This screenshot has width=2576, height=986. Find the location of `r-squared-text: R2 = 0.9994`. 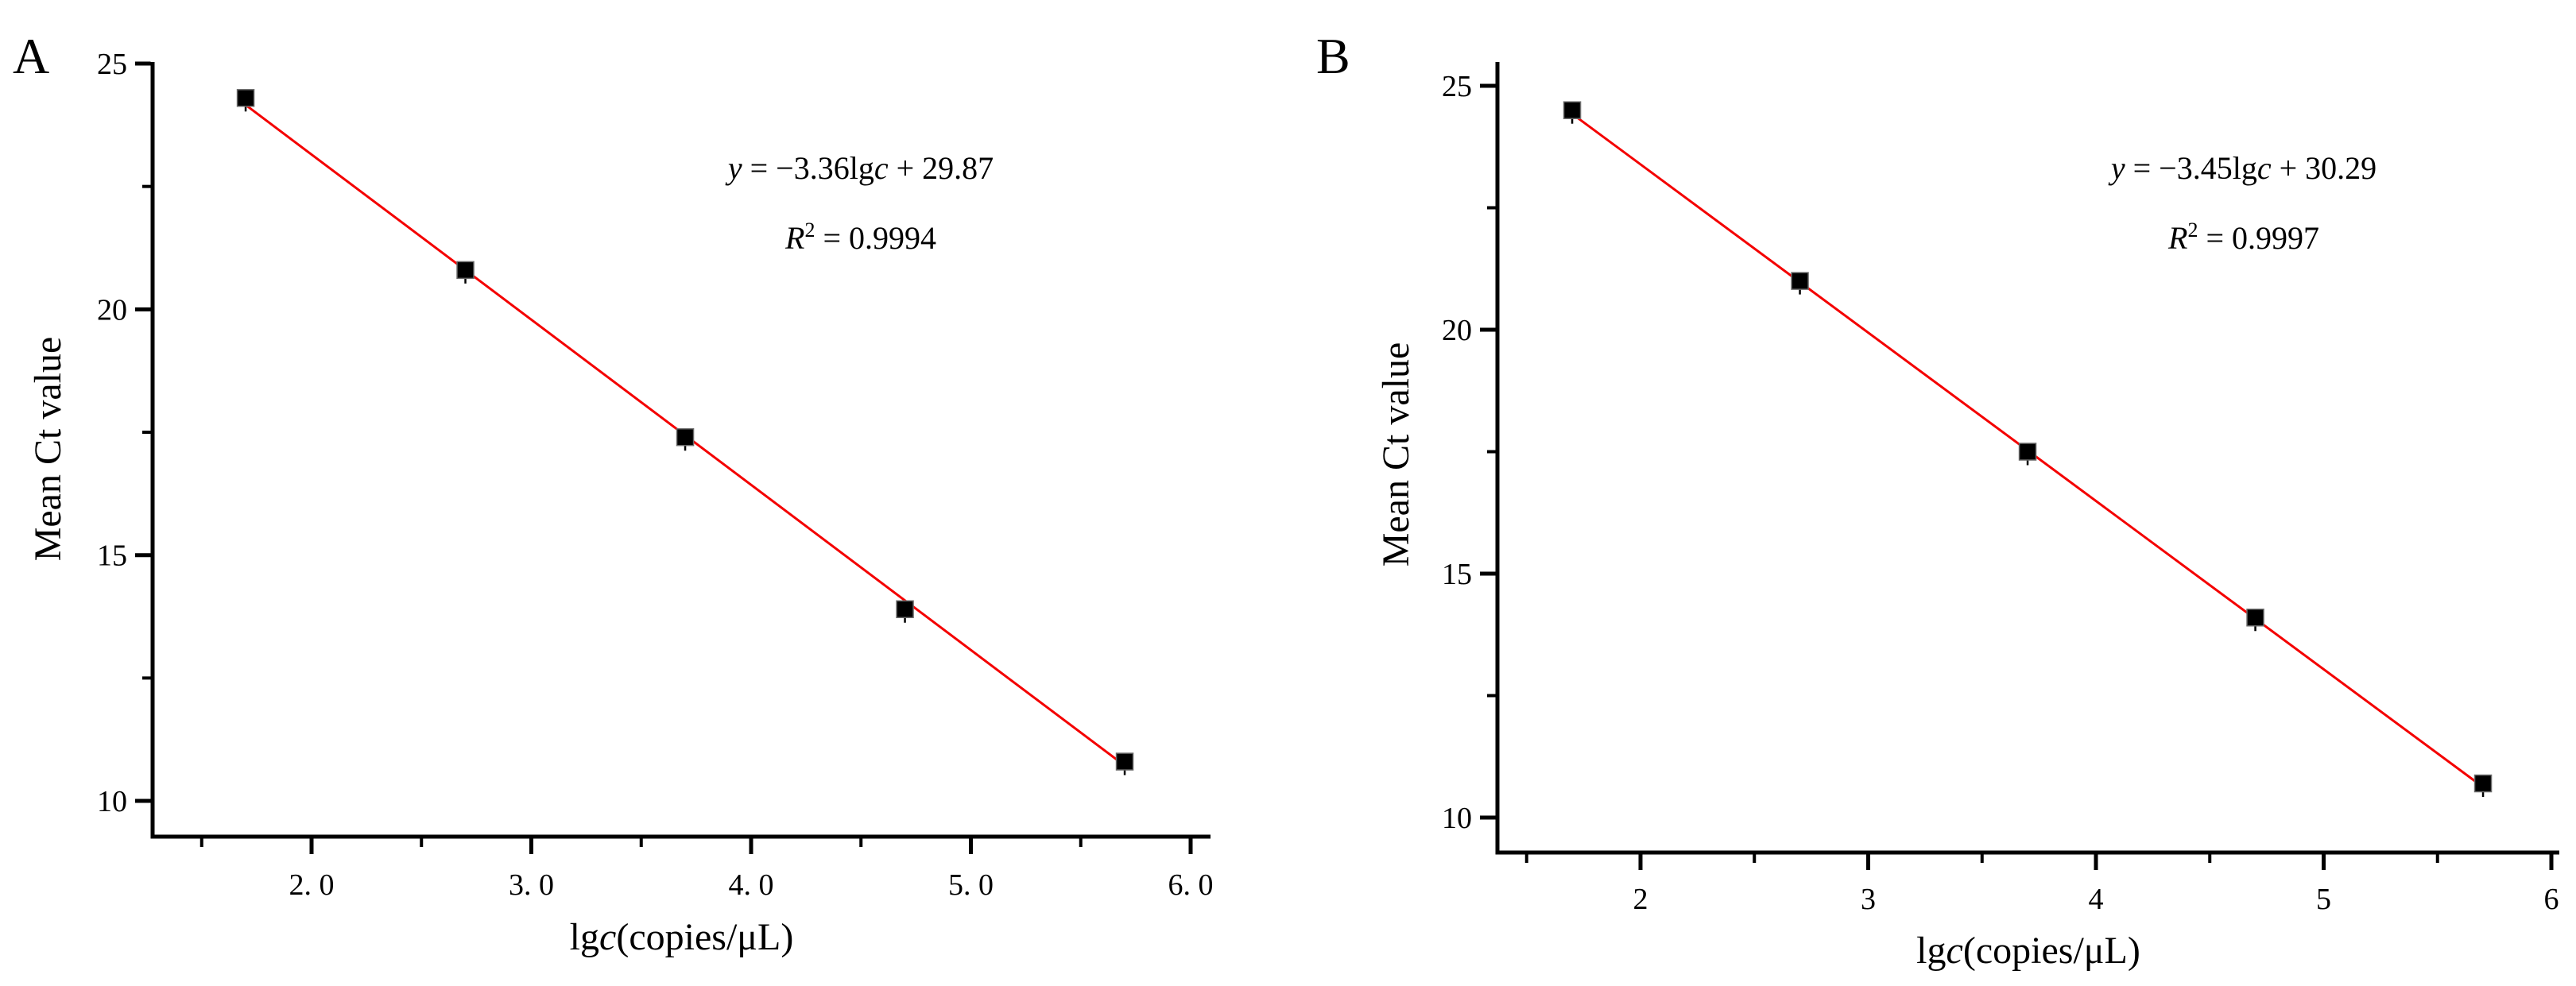

r-squared-text: R2 = 0.9994 is located at coordinates (860, 237).